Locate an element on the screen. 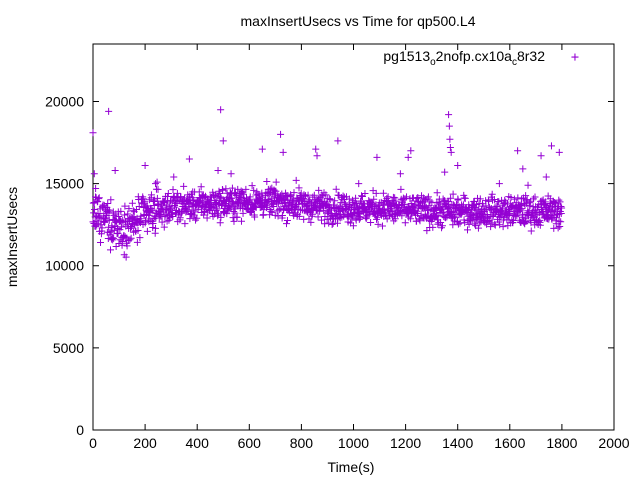 This screenshot has width=640, height=480. x-tick-label: 2000 is located at coordinates (613, 443).